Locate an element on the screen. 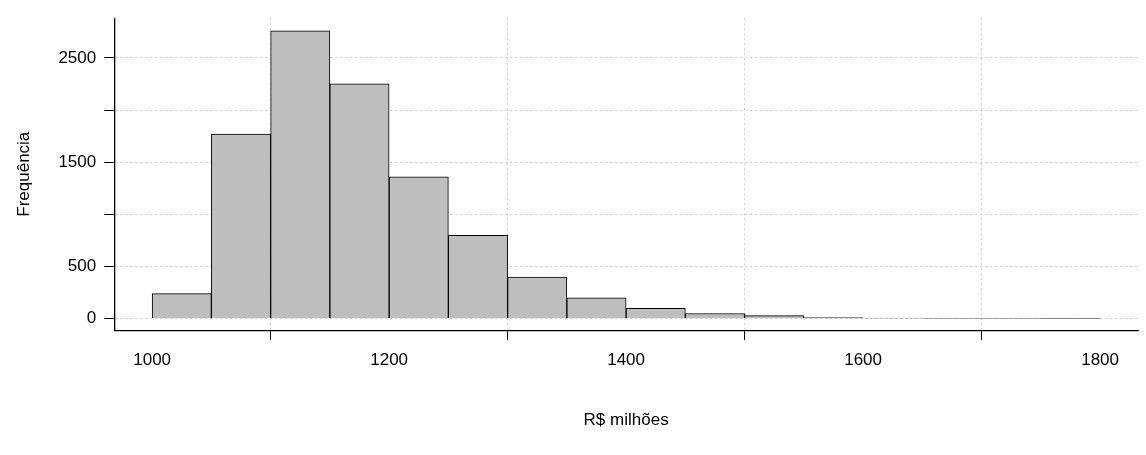 The height and width of the screenshot is (455, 1146). x-tick-label: 1200 is located at coordinates (389, 360).